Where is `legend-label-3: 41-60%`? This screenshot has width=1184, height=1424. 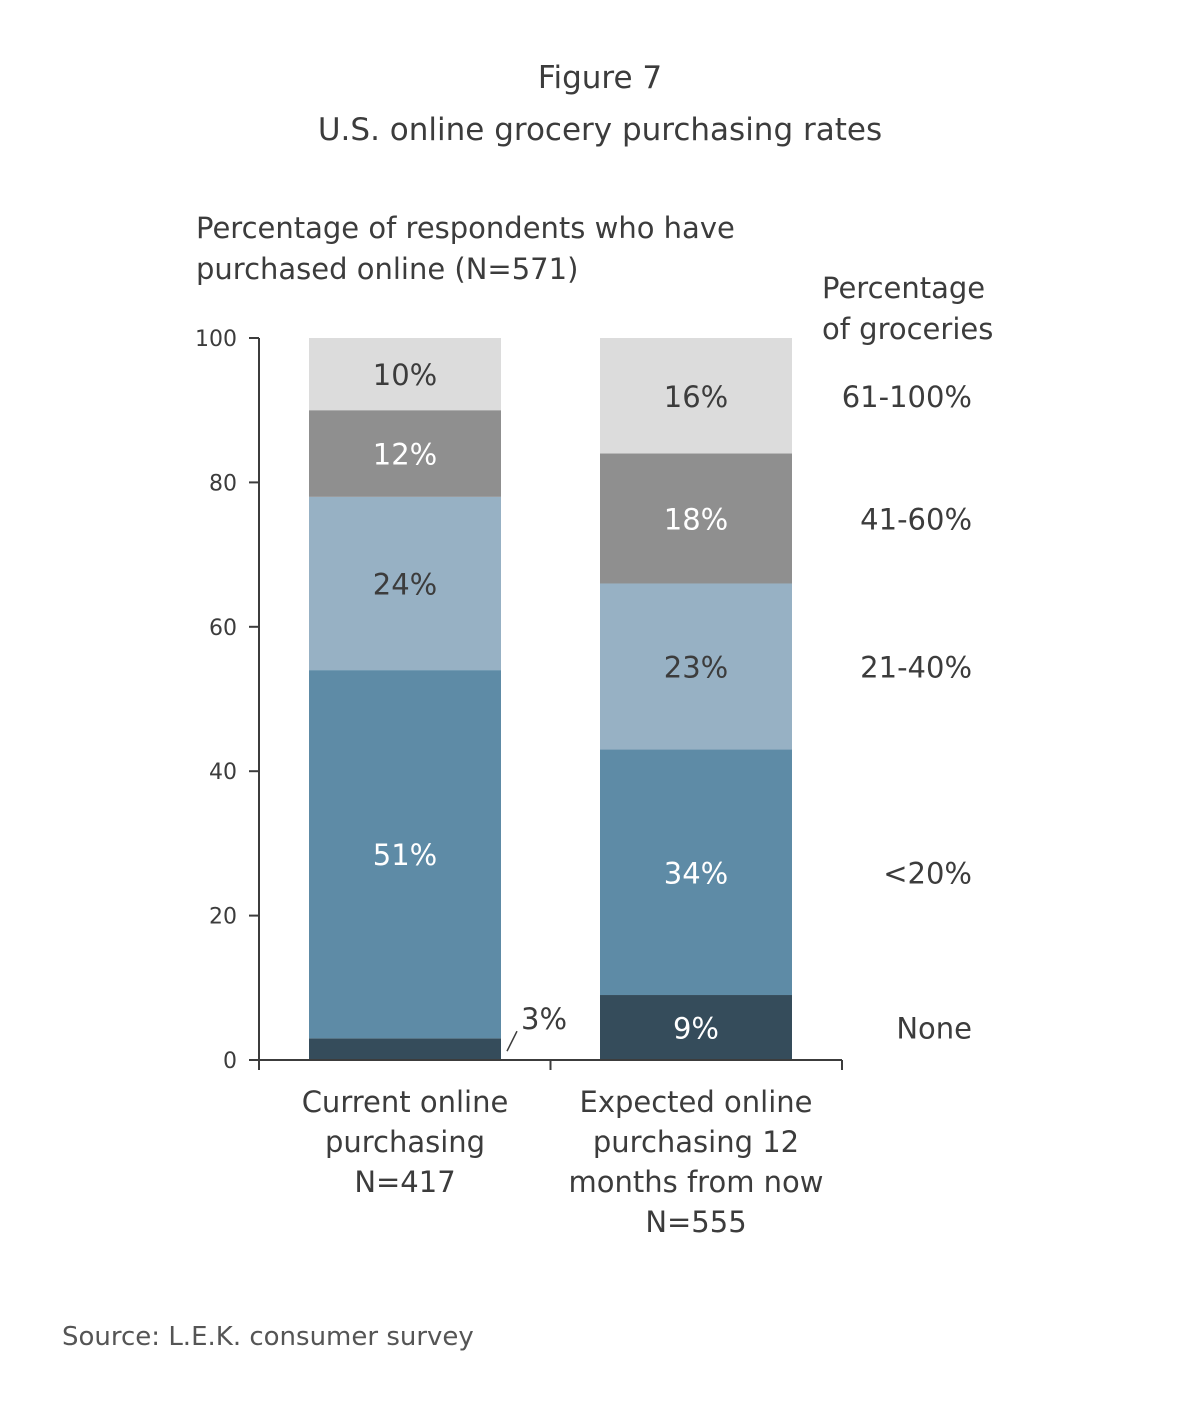 legend-label-3: 41-60% is located at coordinates (916, 520).